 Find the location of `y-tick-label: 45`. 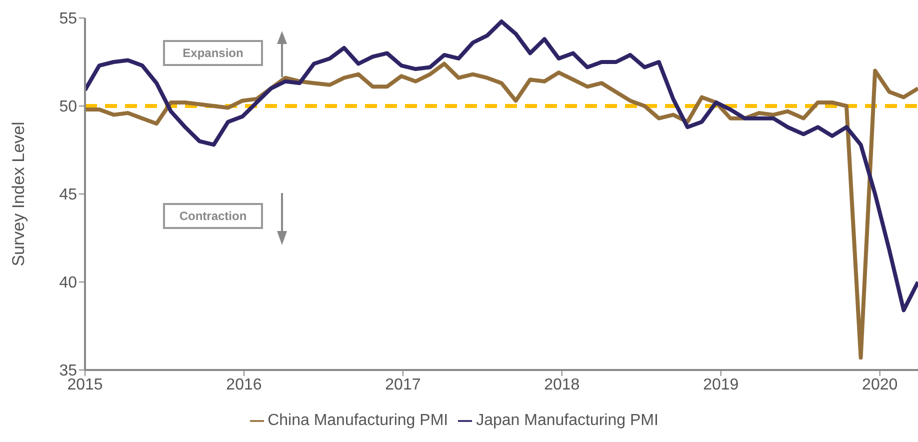

y-tick-label: 45 is located at coordinates (68, 195).